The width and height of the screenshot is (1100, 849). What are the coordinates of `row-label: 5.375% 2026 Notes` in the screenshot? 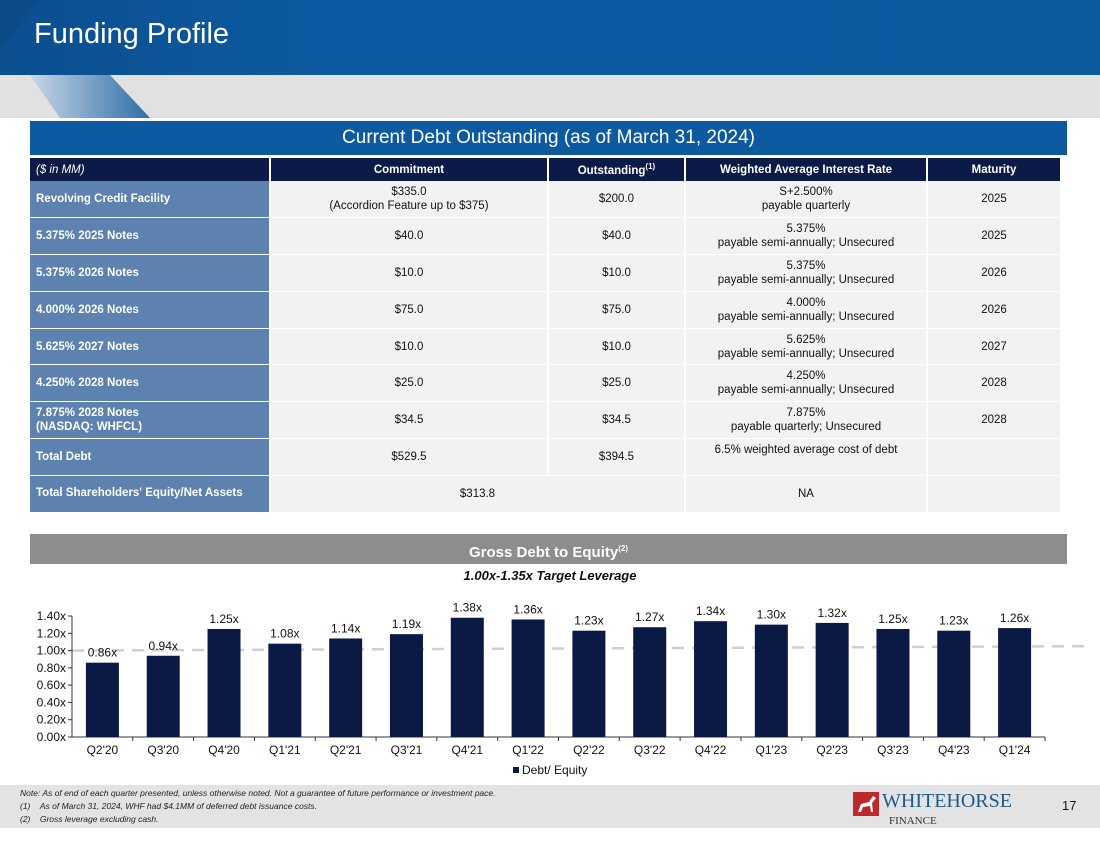 It's located at (150, 273).